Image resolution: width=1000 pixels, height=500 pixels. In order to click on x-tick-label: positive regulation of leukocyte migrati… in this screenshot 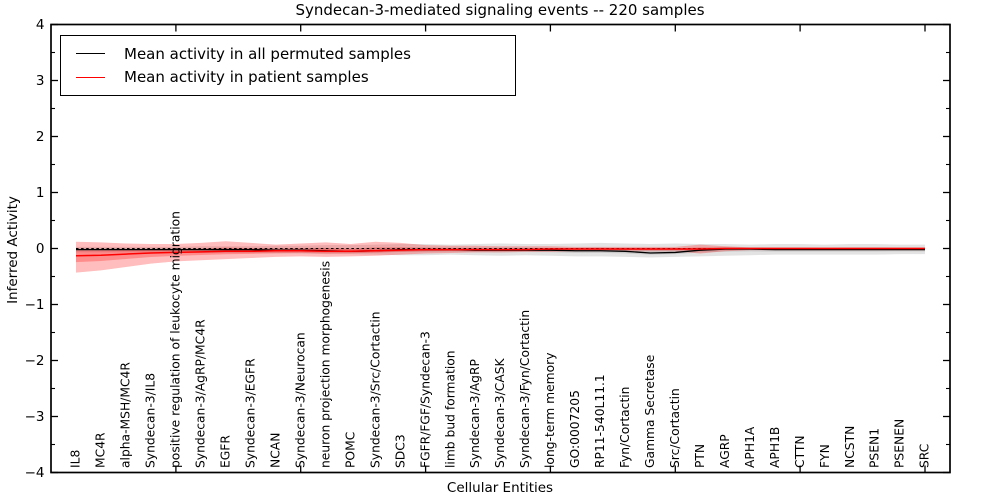, I will do `click(176, 339)`.